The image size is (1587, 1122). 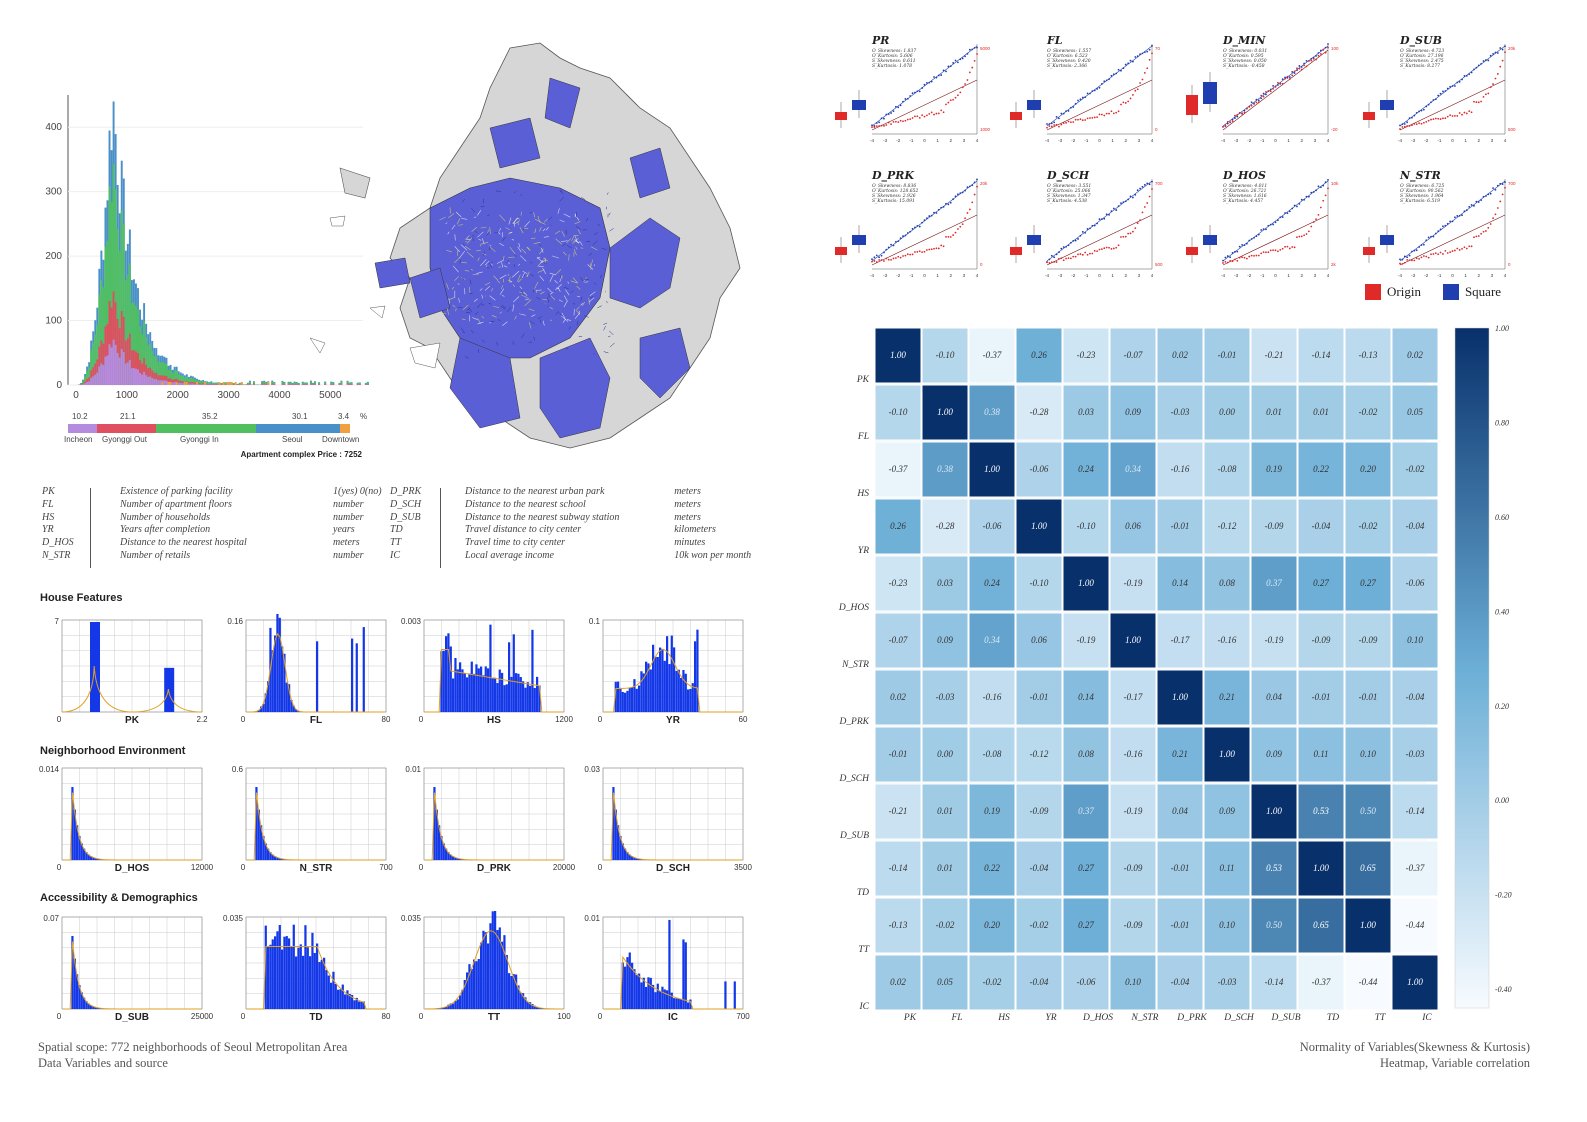 What do you see at coordinates (1492, 140) in the screenshot?
I see `qq-axis-tick: 3` at bounding box center [1492, 140].